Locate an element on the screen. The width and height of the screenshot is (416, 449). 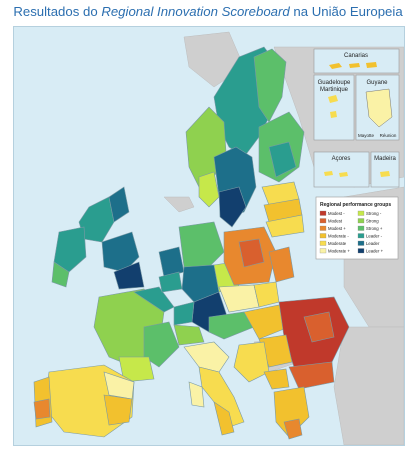
legend-label: Moderate is located at coordinates (337, 243).